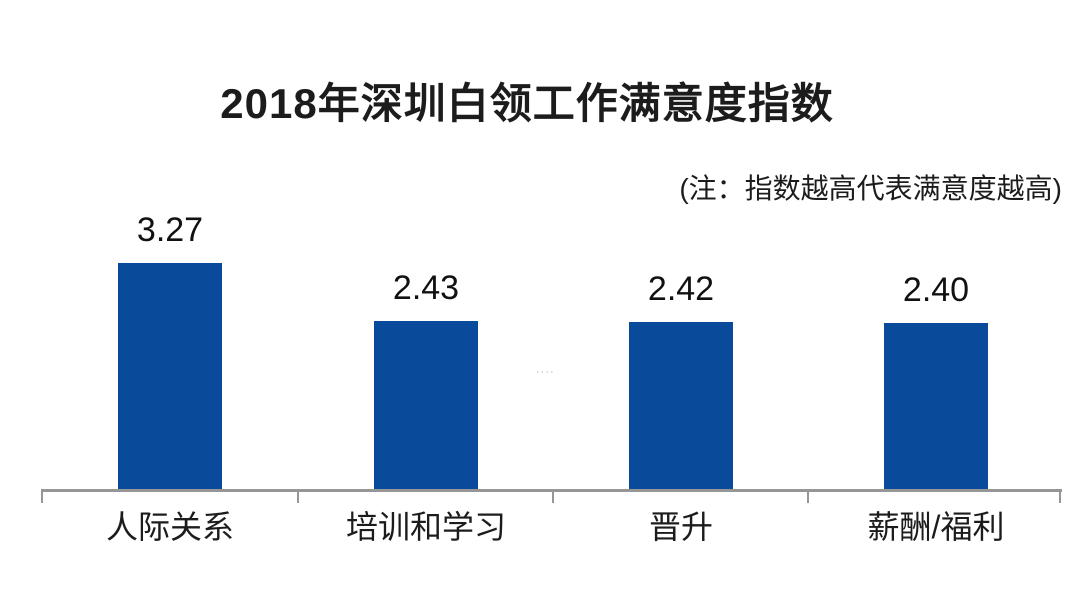  What do you see at coordinates (170, 230) in the screenshot?
I see `bar-value-label: 3.27` at bounding box center [170, 230].